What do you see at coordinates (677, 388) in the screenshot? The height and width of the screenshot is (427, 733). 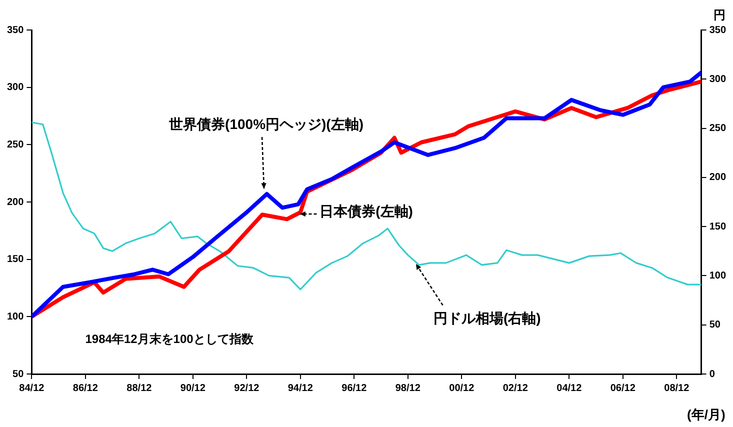 I see `x-tick-label: 08/12` at bounding box center [677, 388].